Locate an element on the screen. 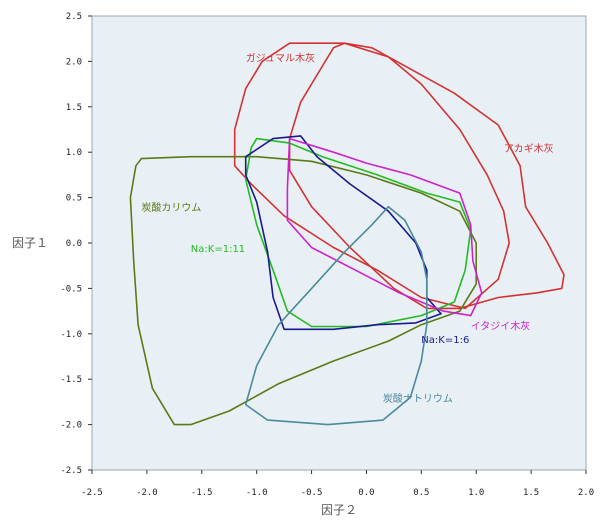  y-tick-label: 2.5 is located at coordinates (74, 17).